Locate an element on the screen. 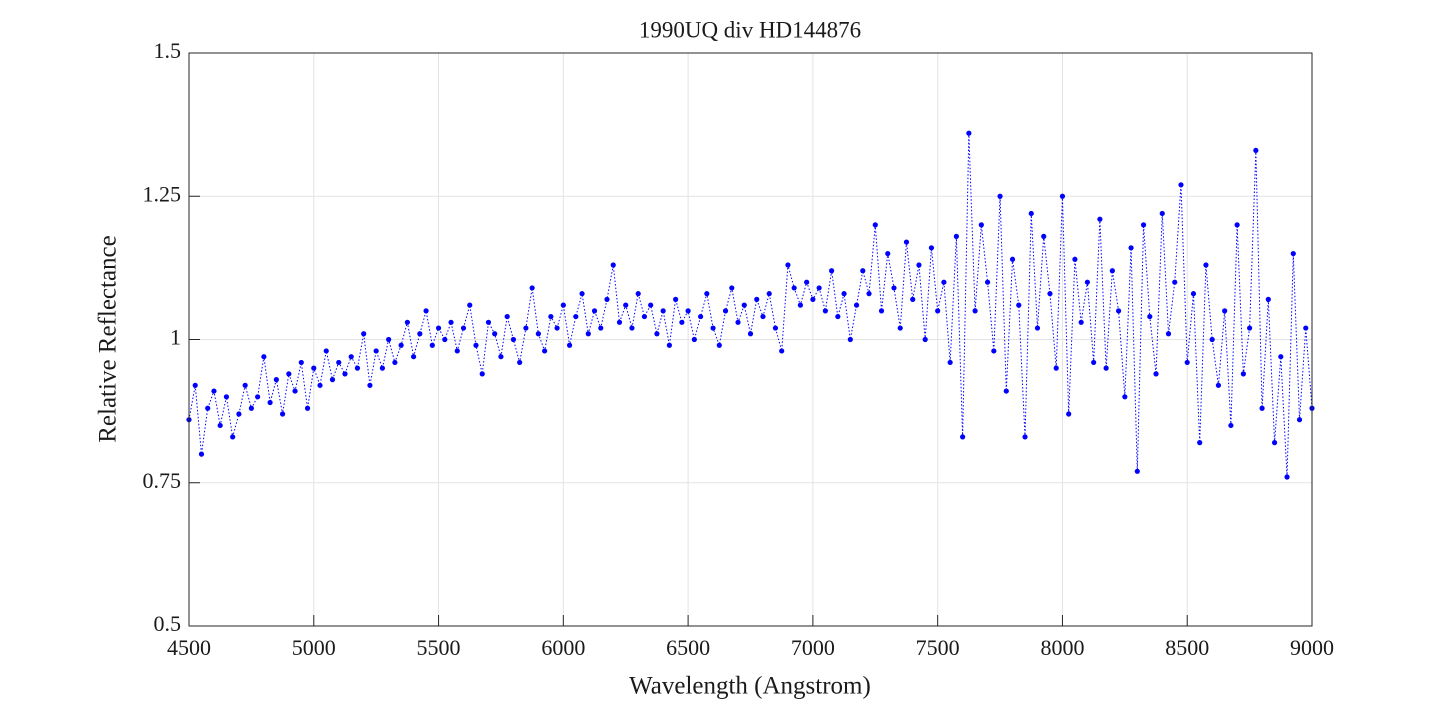 This screenshot has width=1450, height=706. y-tick-label: 1.5 is located at coordinates (168, 50).